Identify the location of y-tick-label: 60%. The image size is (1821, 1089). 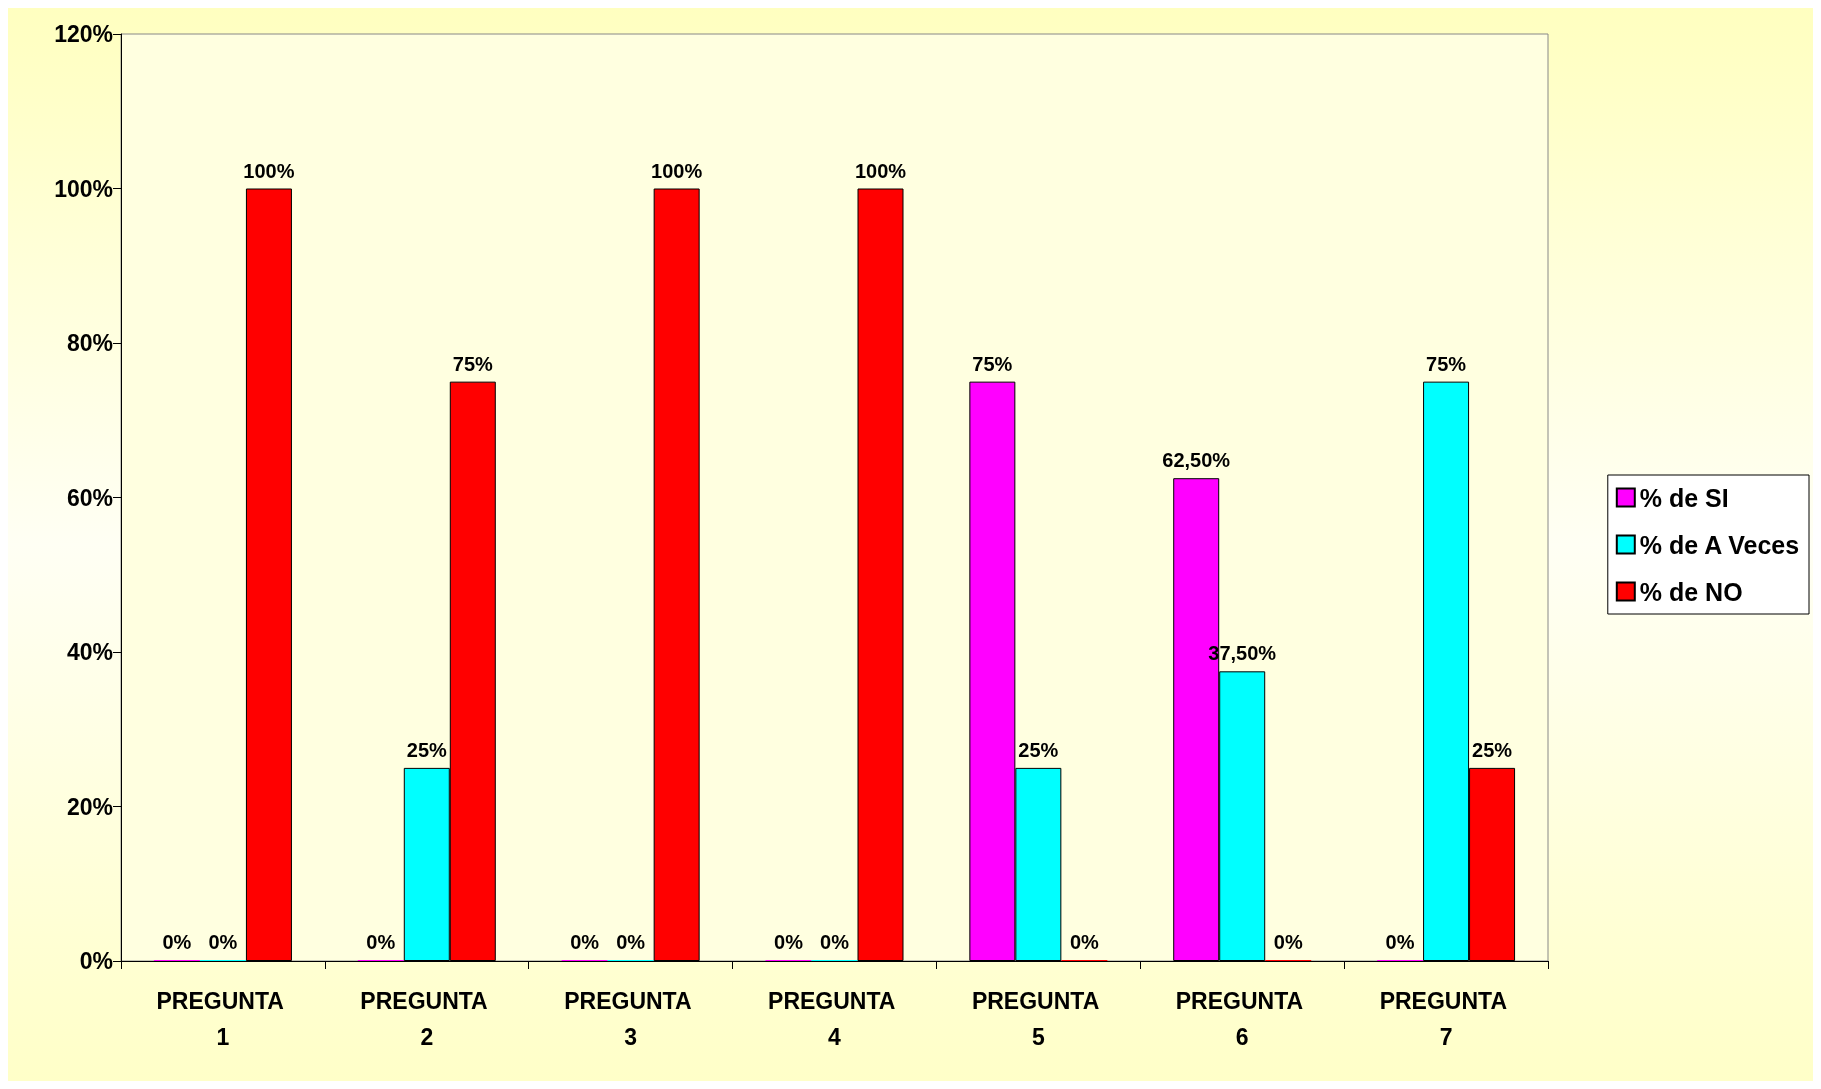
(89, 497).